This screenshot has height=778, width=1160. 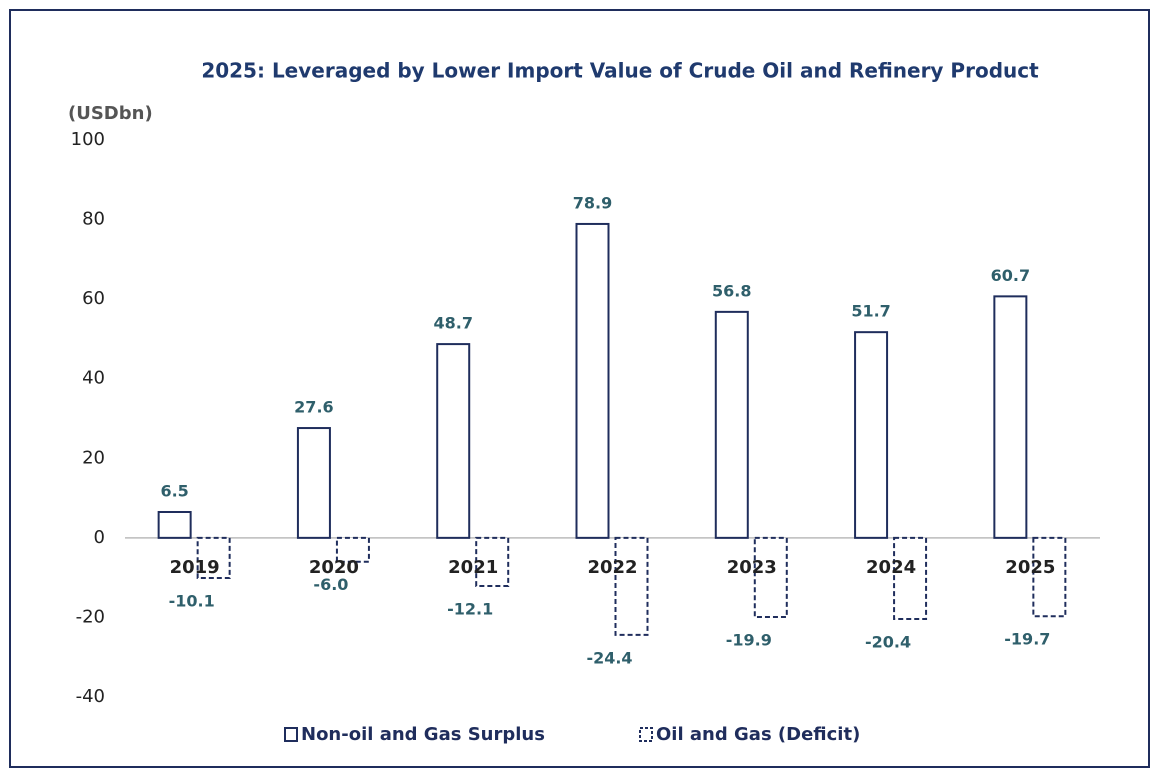 I want to click on data-label: 56.8, so click(x=731, y=290).